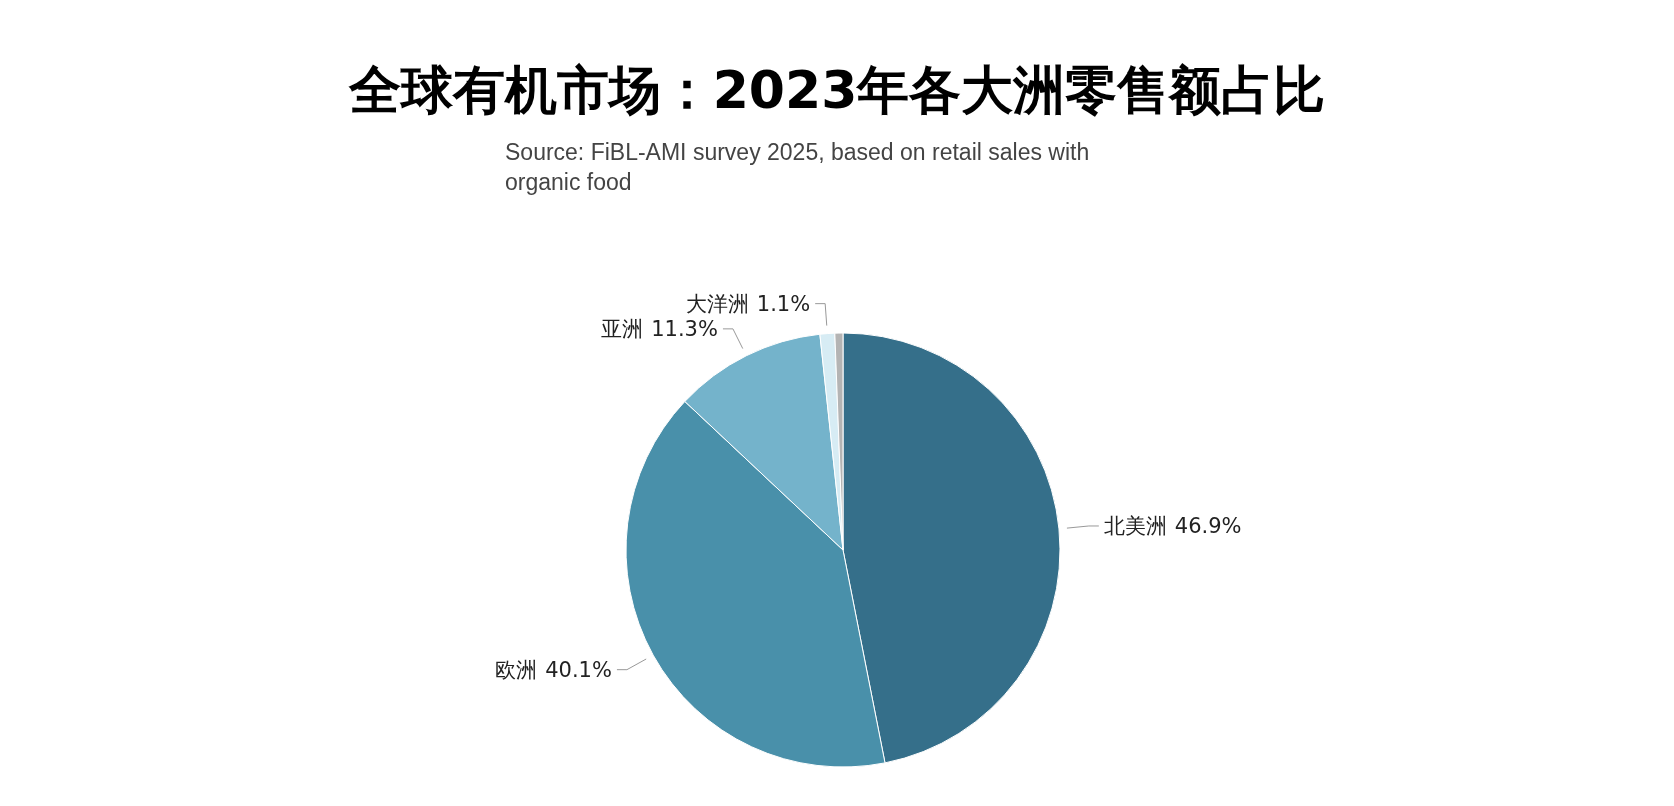 This screenshot has height=806, width=1674. I want to click on slice-label: 亚洲, so click(622, 328).